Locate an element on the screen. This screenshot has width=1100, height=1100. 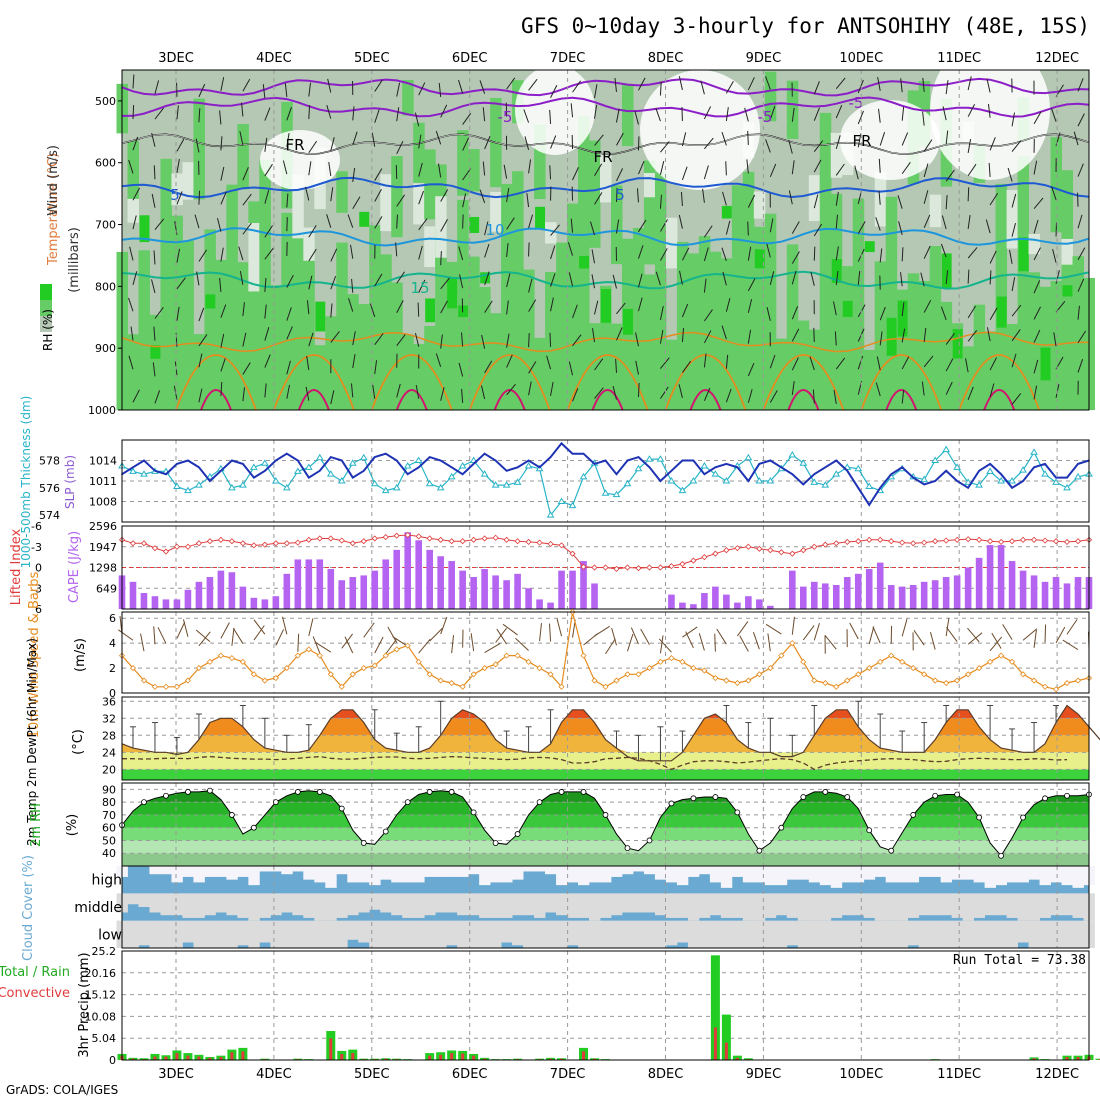
pressure-tick: 1000 is located at coordinates (102, 410).